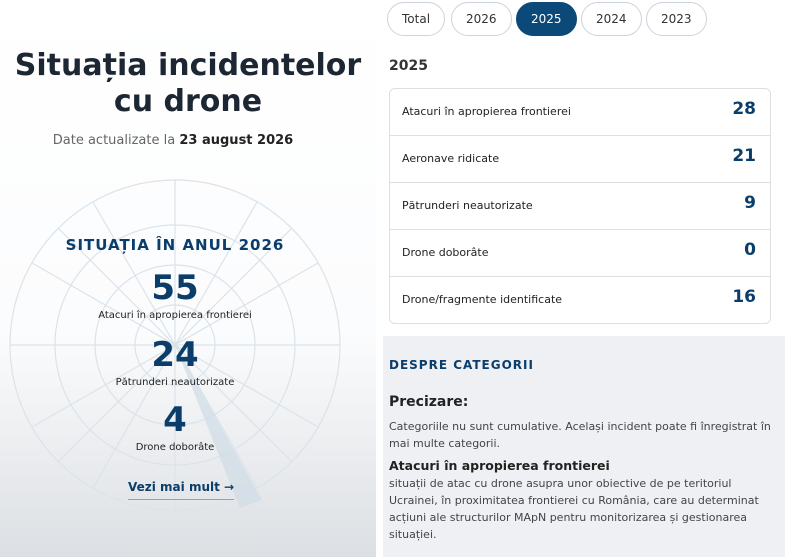  Describe the element at coordinates (175, 355) in the screenshot. I see `stat-value: 24` at that location.